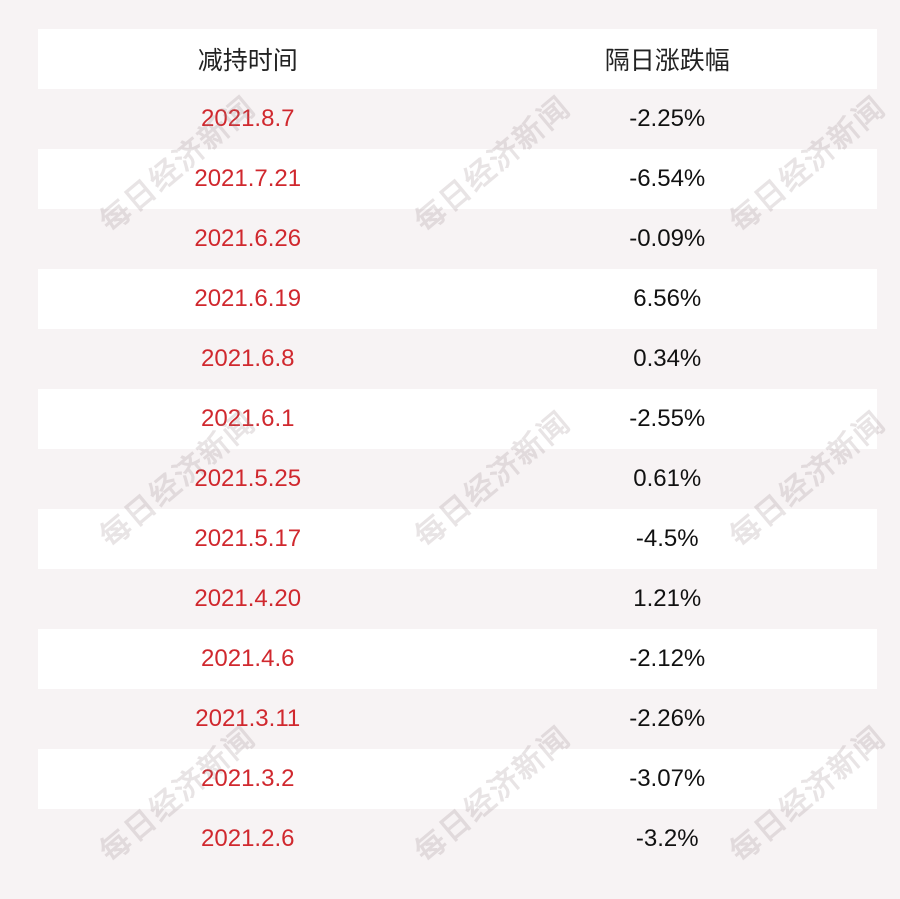  I want to click on reduction-date-cell: 2021.2.6, so click(248, 838).